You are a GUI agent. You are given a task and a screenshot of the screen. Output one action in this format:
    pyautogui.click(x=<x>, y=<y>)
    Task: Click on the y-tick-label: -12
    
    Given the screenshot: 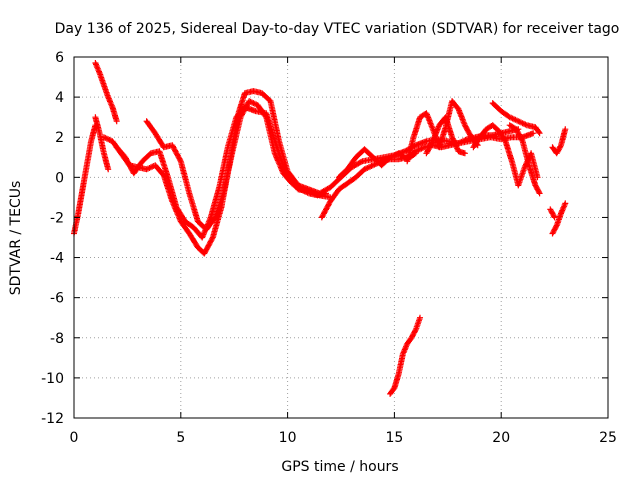 What is the action you would take?
    pyautogui.click(x=52, y=419)
    